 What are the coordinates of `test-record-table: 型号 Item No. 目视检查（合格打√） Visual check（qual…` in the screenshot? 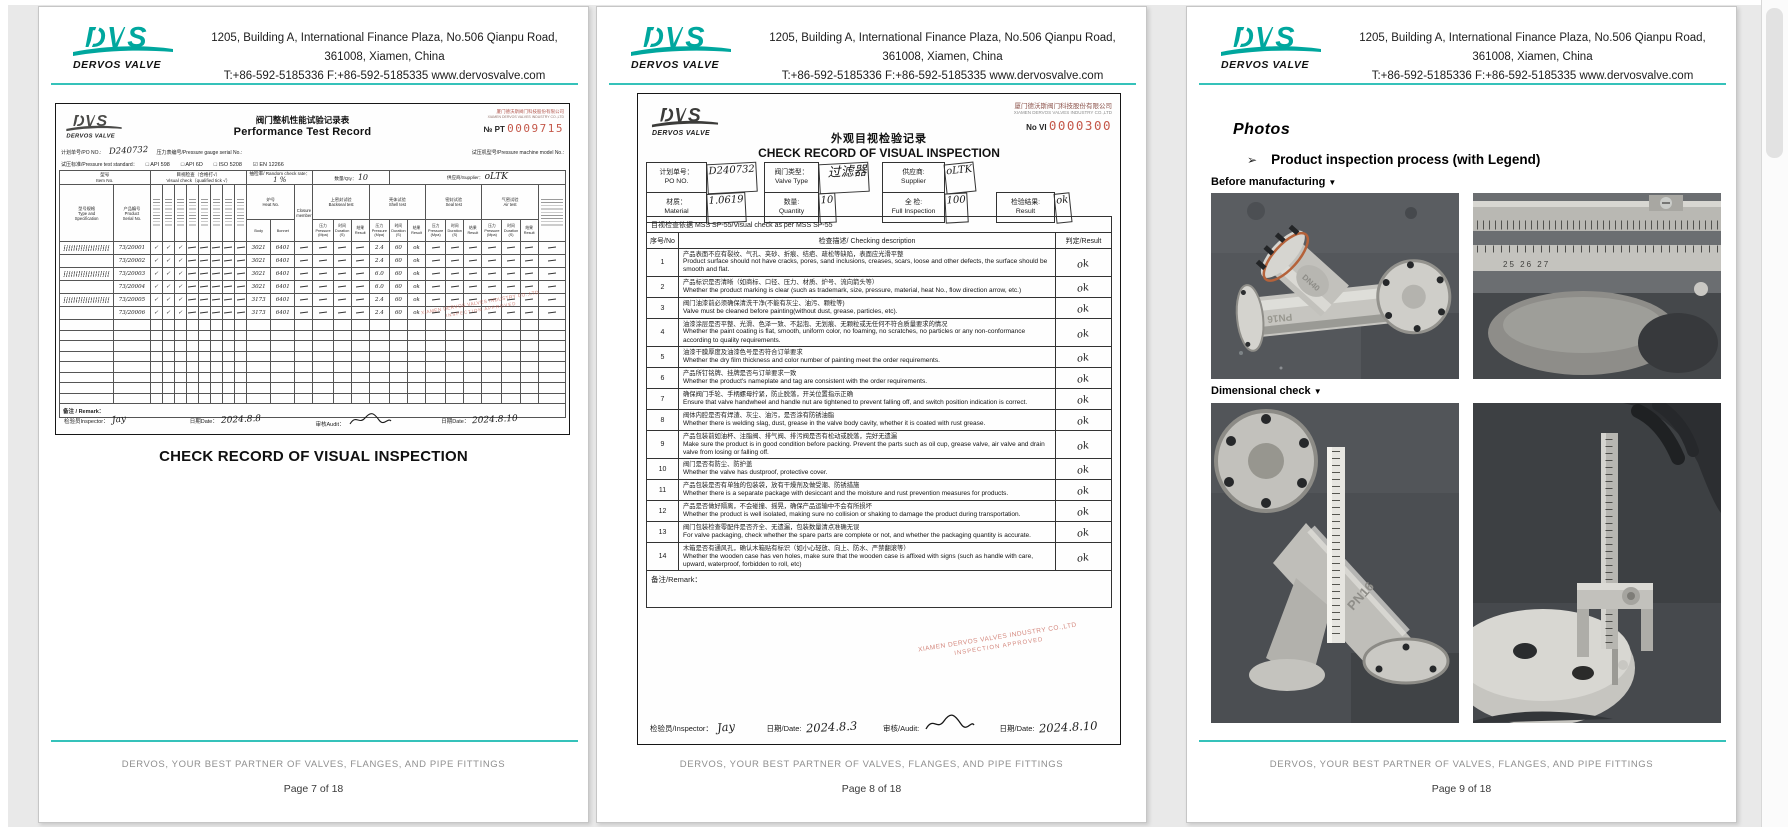 It's located at (312, 294).